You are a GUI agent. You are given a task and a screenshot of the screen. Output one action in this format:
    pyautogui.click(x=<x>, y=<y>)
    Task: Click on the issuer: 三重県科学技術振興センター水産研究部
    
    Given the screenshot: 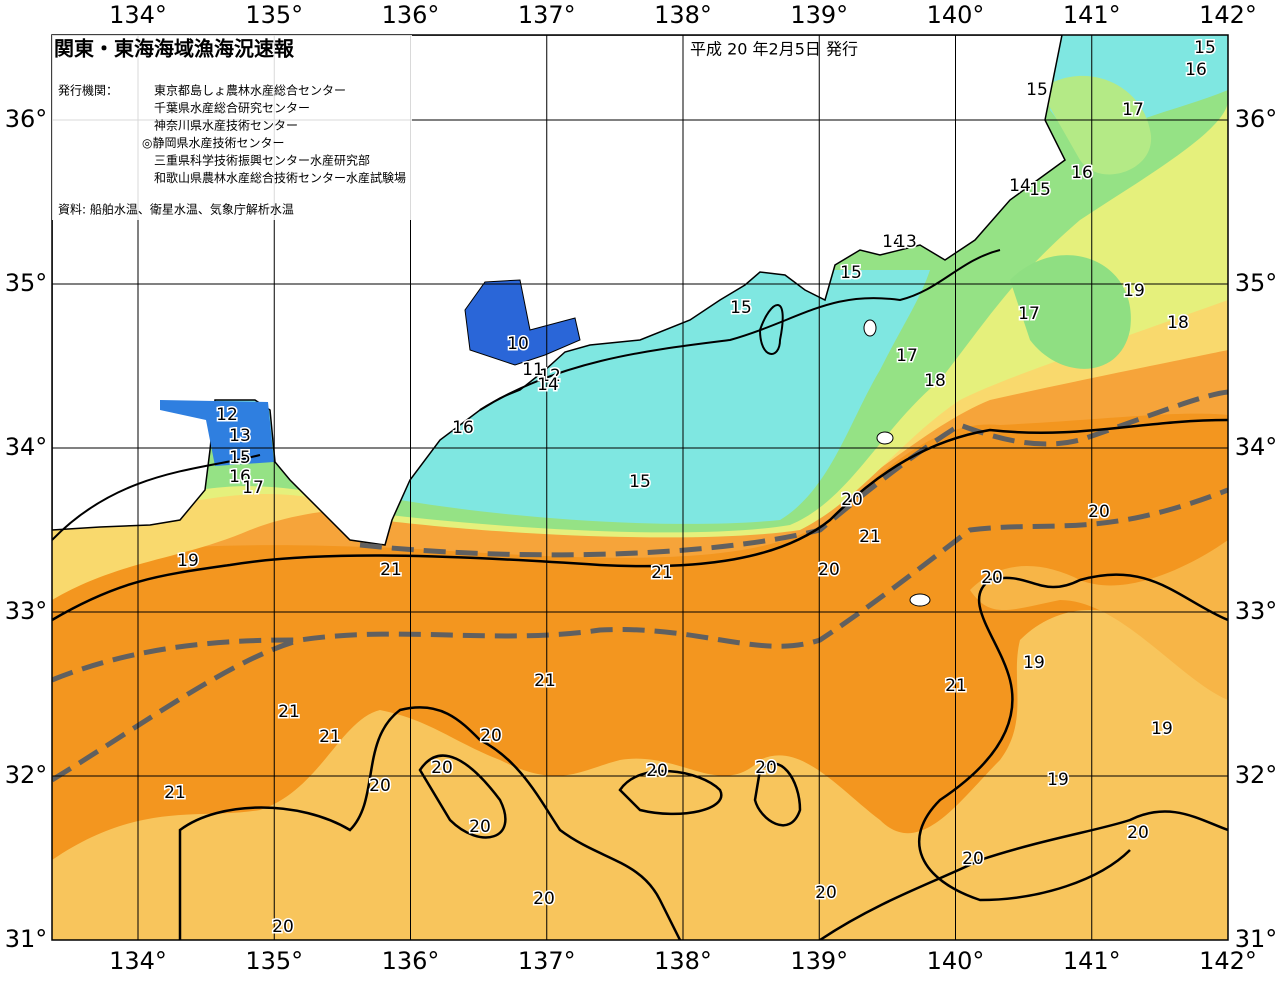 What is the action you would take?
    pyautogui.click(x=262, y=160)
    